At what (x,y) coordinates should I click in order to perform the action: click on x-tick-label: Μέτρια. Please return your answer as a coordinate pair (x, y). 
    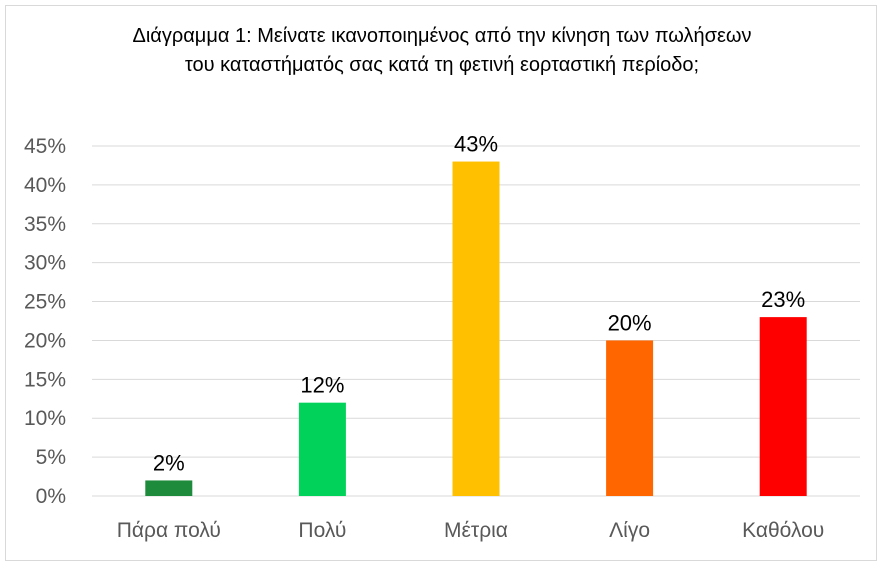
    Looking at the image, I should click on (476, 530).